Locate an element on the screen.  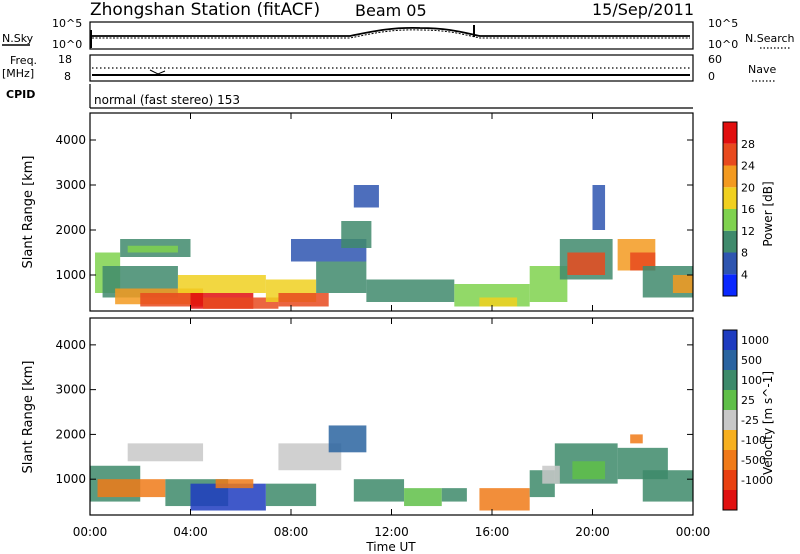
x-tick-label: 08:00 is located at coordinates (291, 532).